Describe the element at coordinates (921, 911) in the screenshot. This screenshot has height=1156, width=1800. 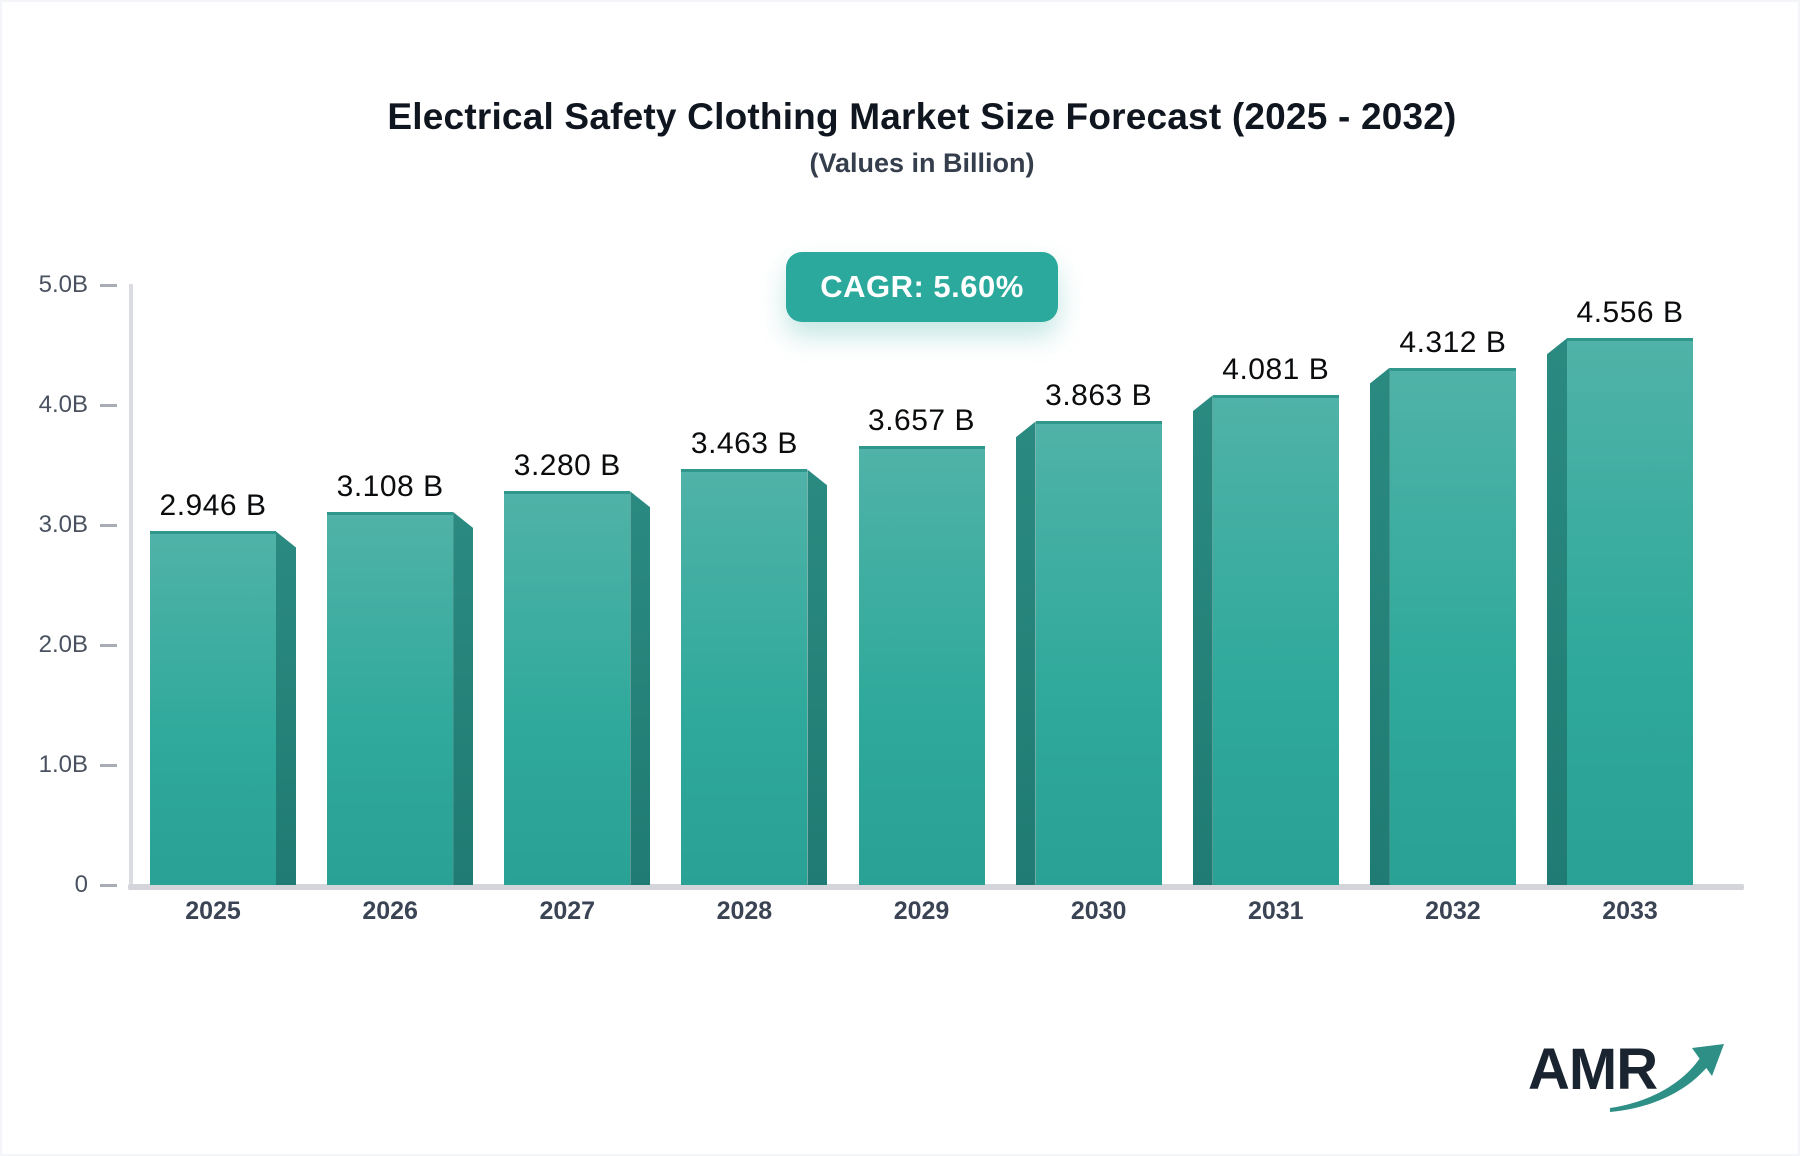
I see `x-tick-label: 2029` at that location.